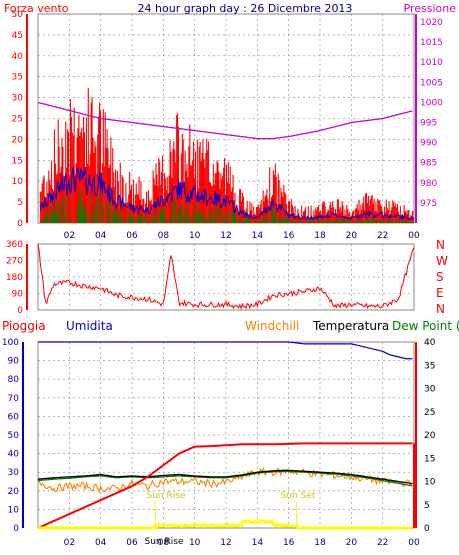 The width and height of the screenshot is (459, 555). What do you see at coordinates (429, 366) in the screenshot?
I see `temp-ytick-label: 35` at bounding box center [429, 366].